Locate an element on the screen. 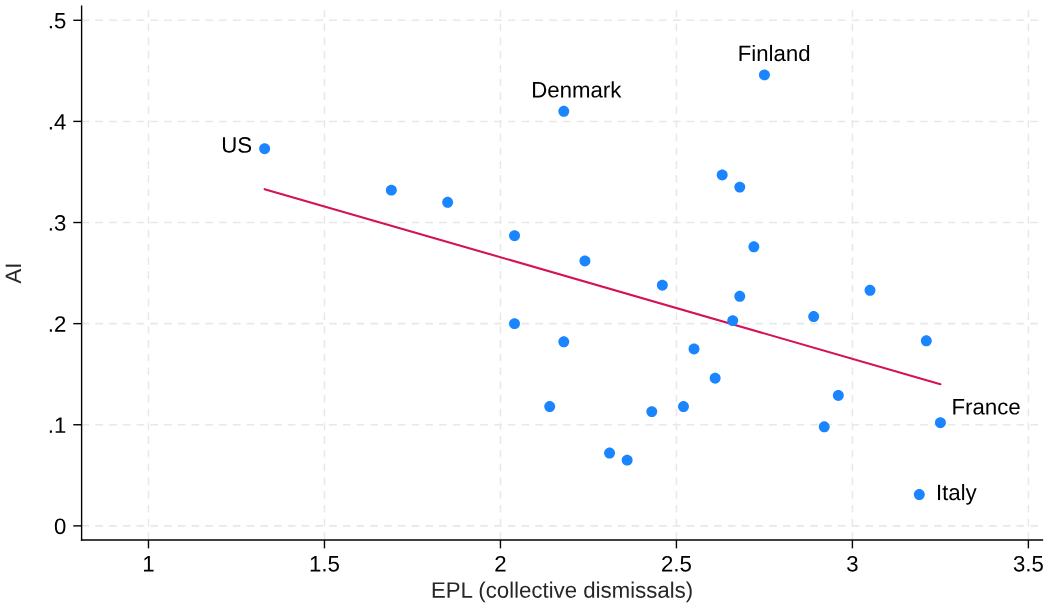 The height and width of the screenshot is (612, 1053). y-tick-label: .4 is located at coordinates (57, 122).